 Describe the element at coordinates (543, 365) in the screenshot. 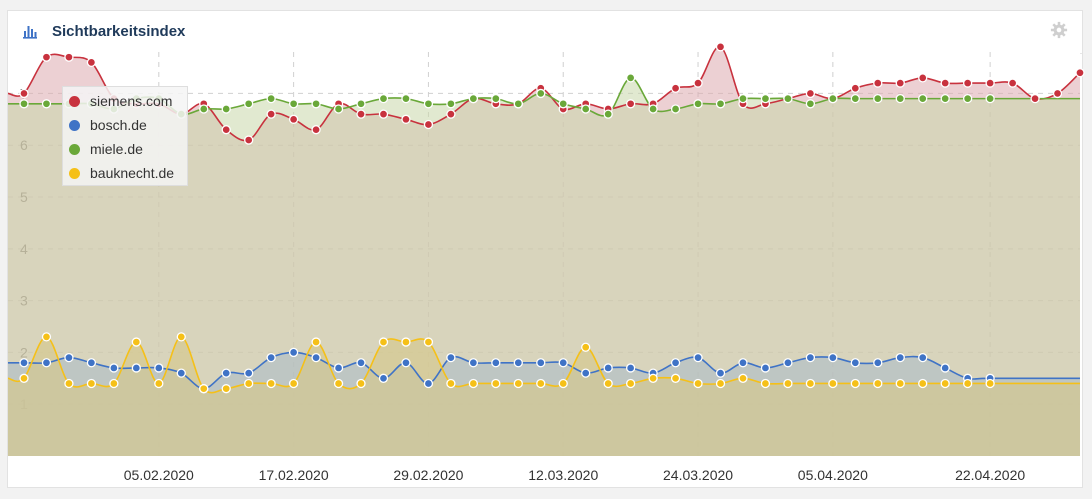

I see `series-line-bauknecht-de` at that location.